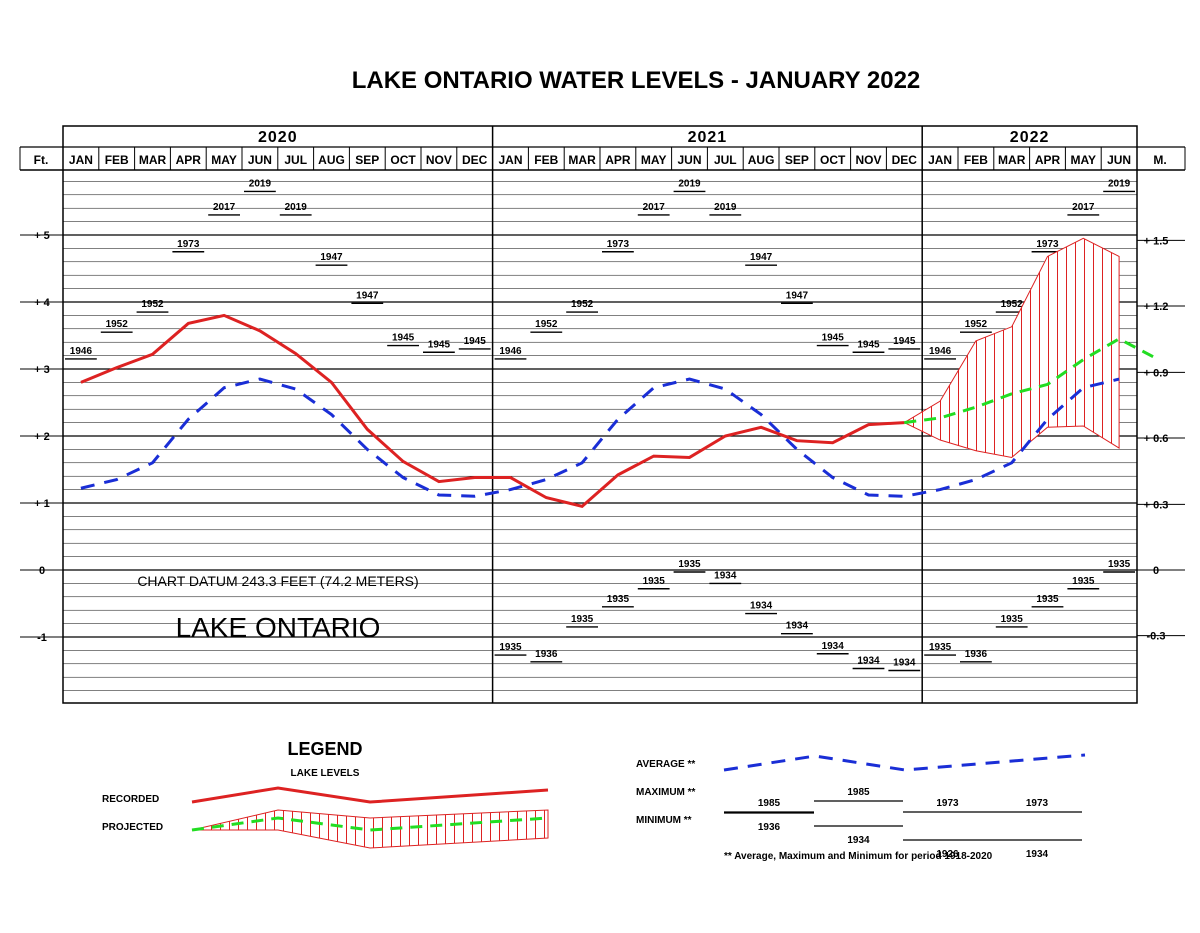 The width and height of the screenshot is (1200, 933). What do you see at coordinates (439, 160) in the screenshot?
I see `month-label: NOV` at bounding box center [439, 160].